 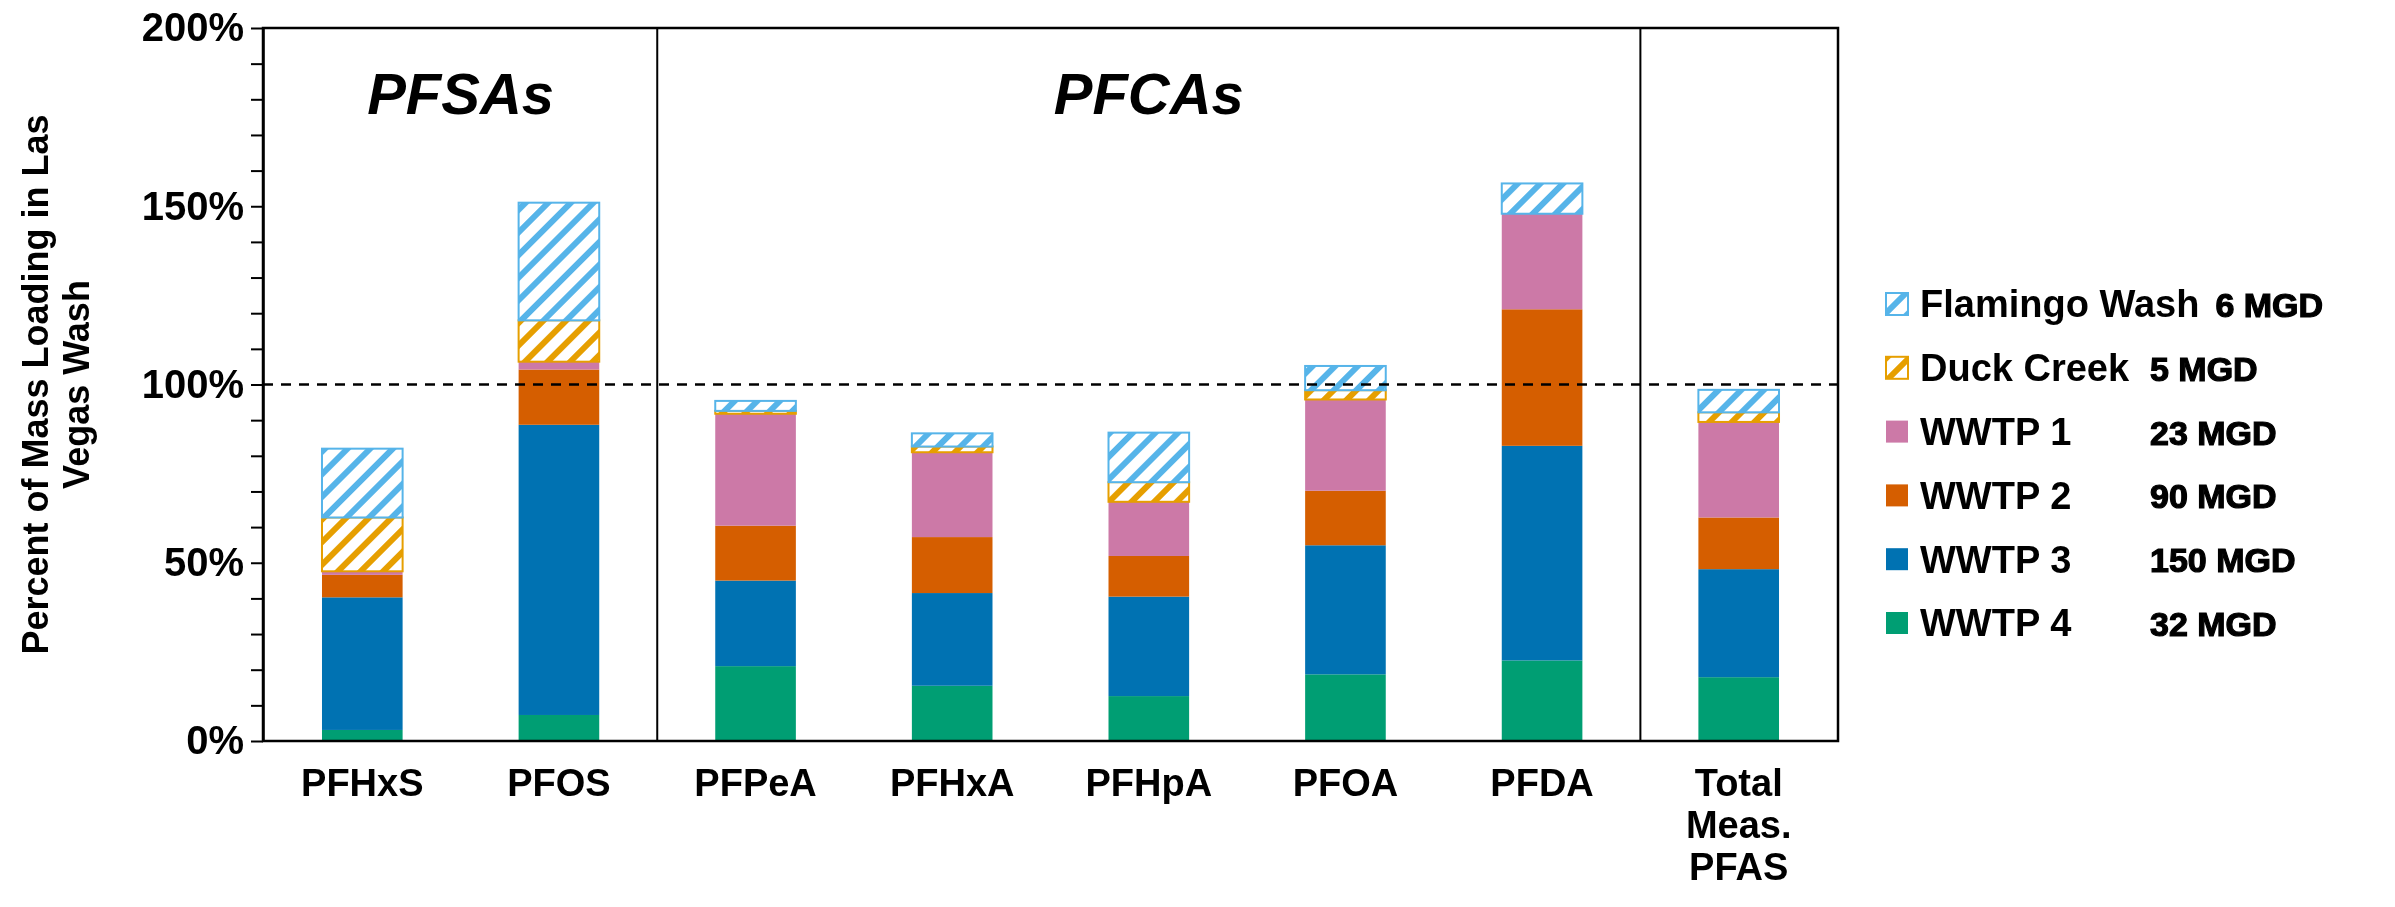 I want to click on x-tick-label: PFHxS, so click(x=362, y=783).